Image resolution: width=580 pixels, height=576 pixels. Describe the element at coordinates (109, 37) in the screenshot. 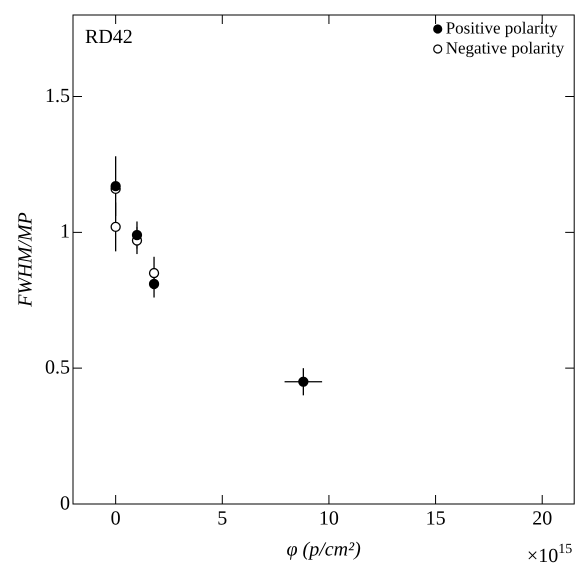

I see `annotation: RD42` at that location.